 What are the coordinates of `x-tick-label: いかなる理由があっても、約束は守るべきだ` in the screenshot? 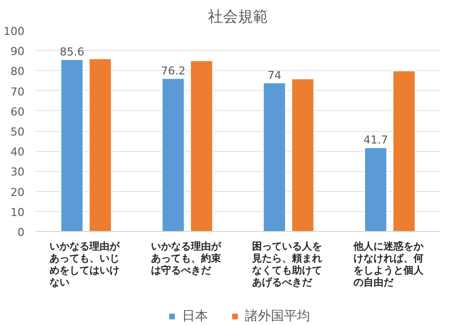 It's located at (186, 258).